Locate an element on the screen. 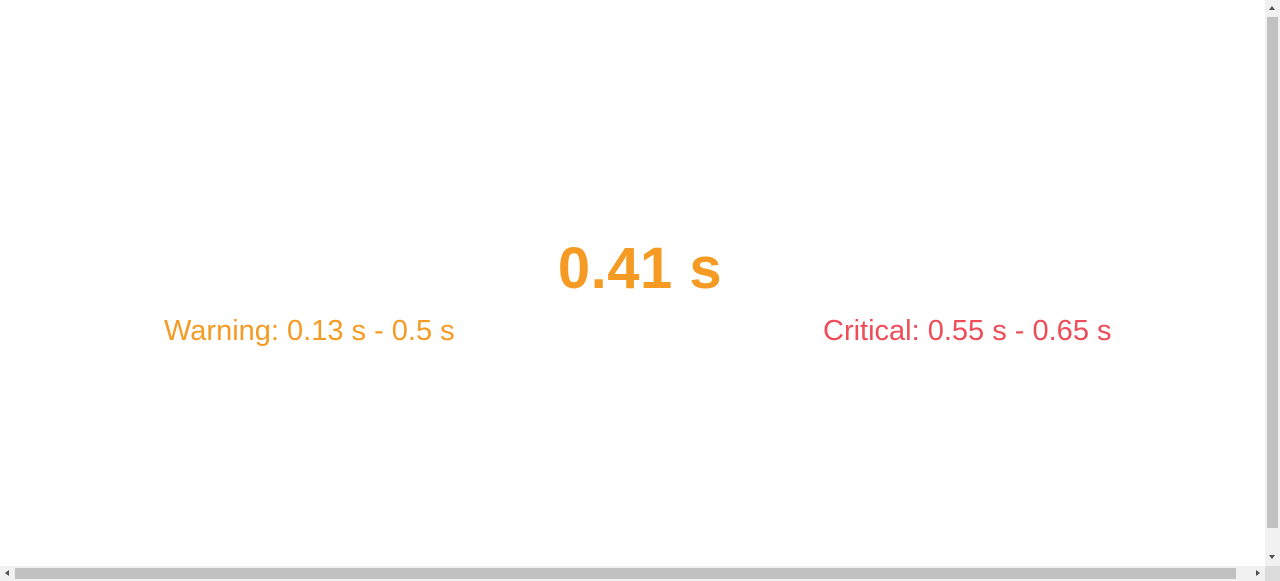 The height and width of the screenshot is (581, 1280). scroll-down-arrow-icon is located at coordinates (1272, 557).